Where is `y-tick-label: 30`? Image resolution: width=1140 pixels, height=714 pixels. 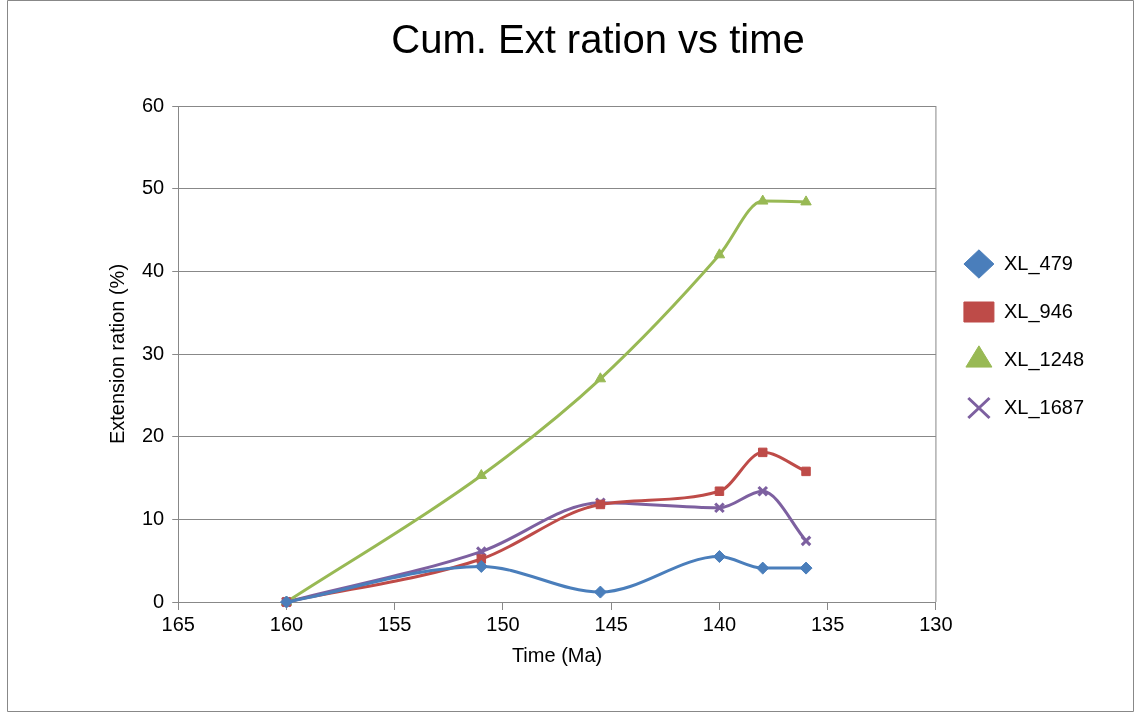
y-tick-label: 30 is located at coordinates (153, 352).